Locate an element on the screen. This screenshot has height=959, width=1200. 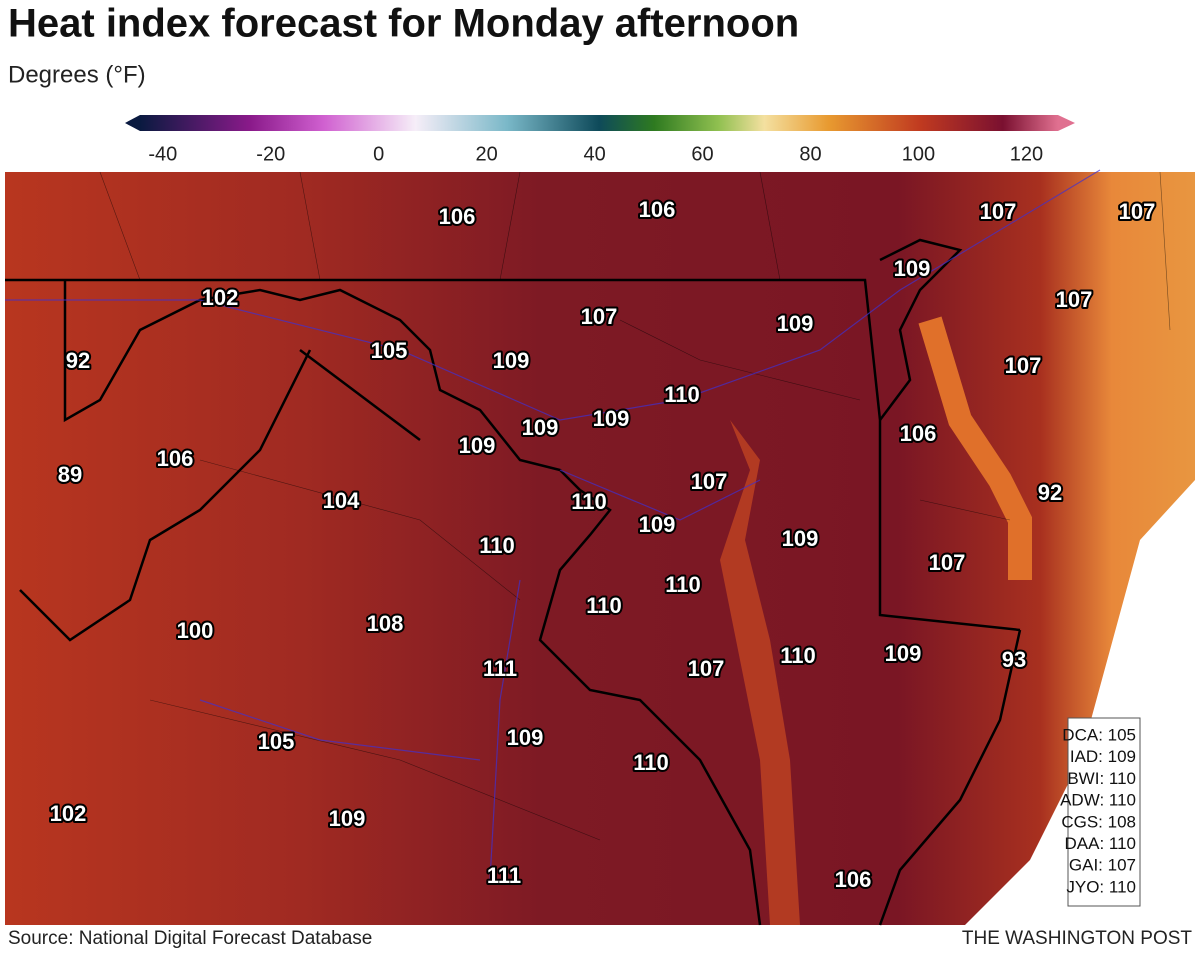
station-reading: IAD: 109 is located at coordinates (1103, 756).